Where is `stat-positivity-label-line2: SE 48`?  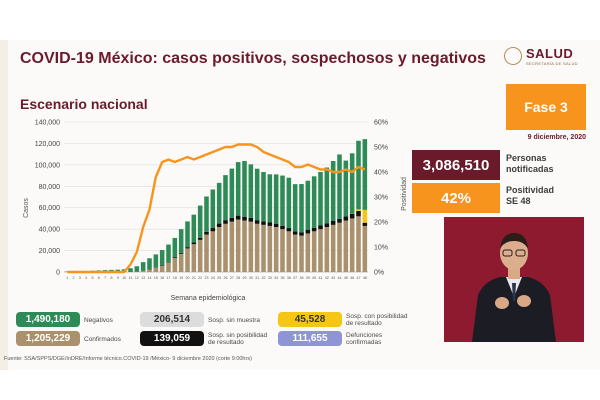 stat-positivity-label-line2: SE 48 is located at coordinates (518, 201).